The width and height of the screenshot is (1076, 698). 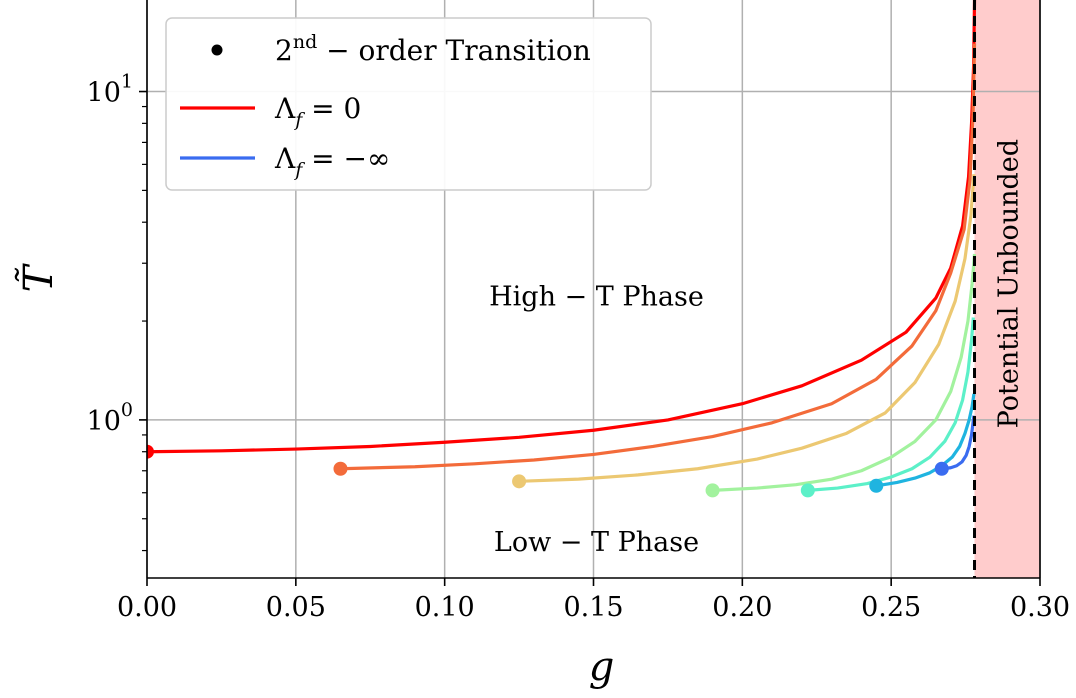 I want to click on x-tick-label: 0.05, so click(x=296, y=607).